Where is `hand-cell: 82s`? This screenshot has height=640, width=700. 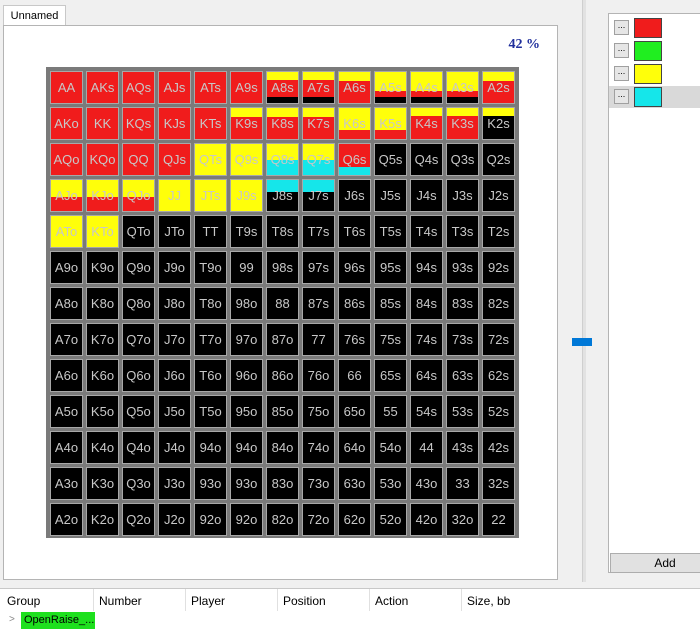
hand-cell: 82s is located at coordinates (498, 303).